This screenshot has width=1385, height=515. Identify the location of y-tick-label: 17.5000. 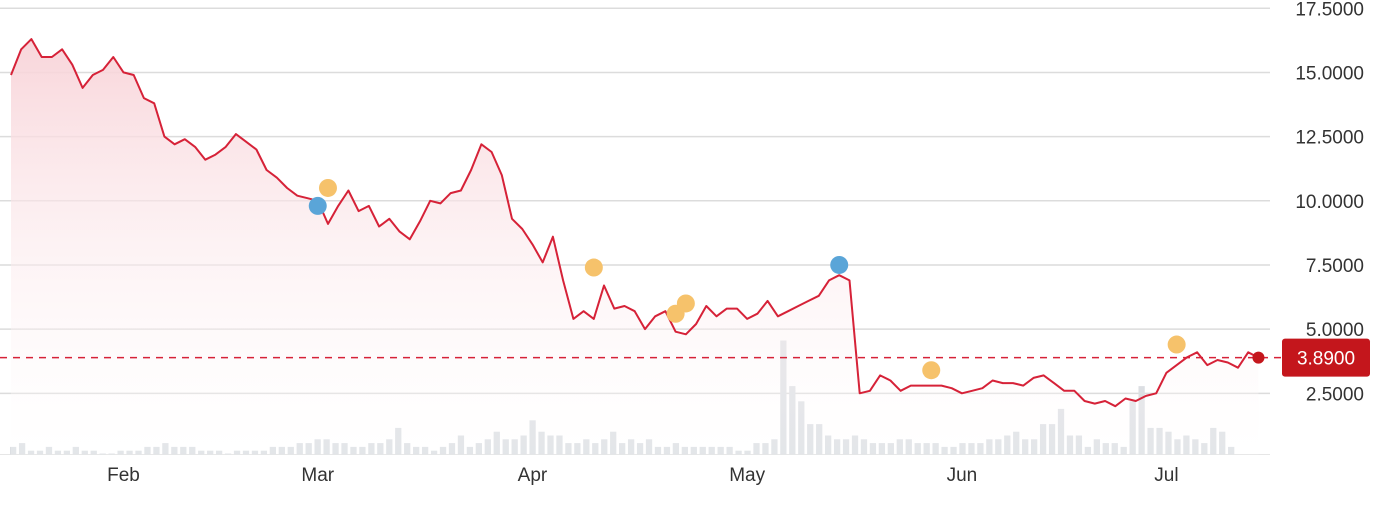
(1329, 10).